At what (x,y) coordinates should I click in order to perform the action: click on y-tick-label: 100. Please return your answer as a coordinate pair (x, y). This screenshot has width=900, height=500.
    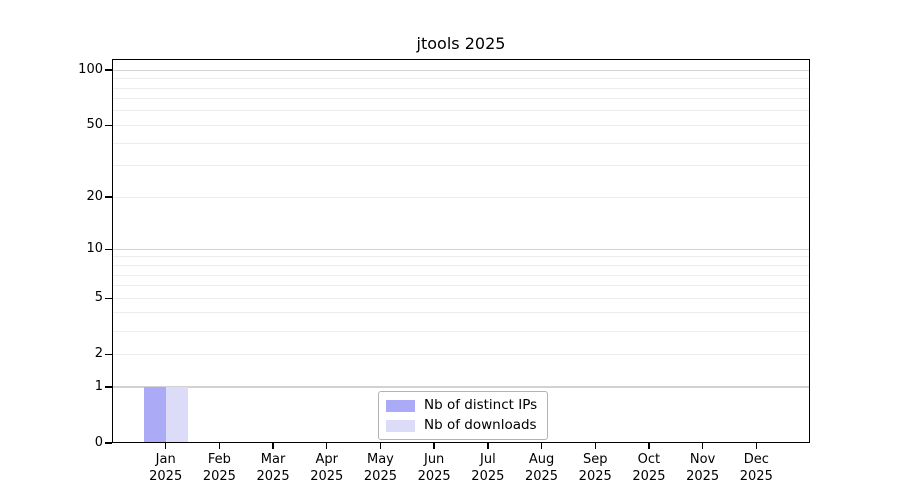
    Looking at the image, I should click on (90, 70).